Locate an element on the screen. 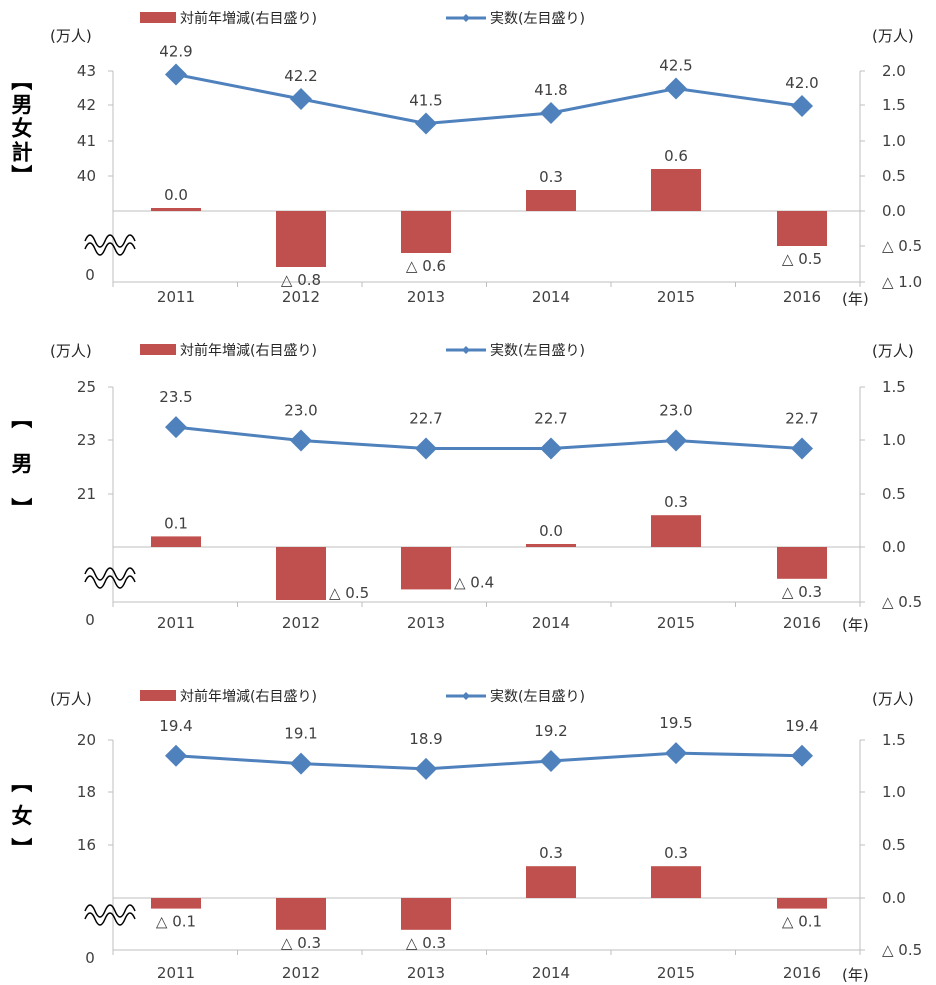  left-tick-label: 43 is located at coordinates (86, 71).